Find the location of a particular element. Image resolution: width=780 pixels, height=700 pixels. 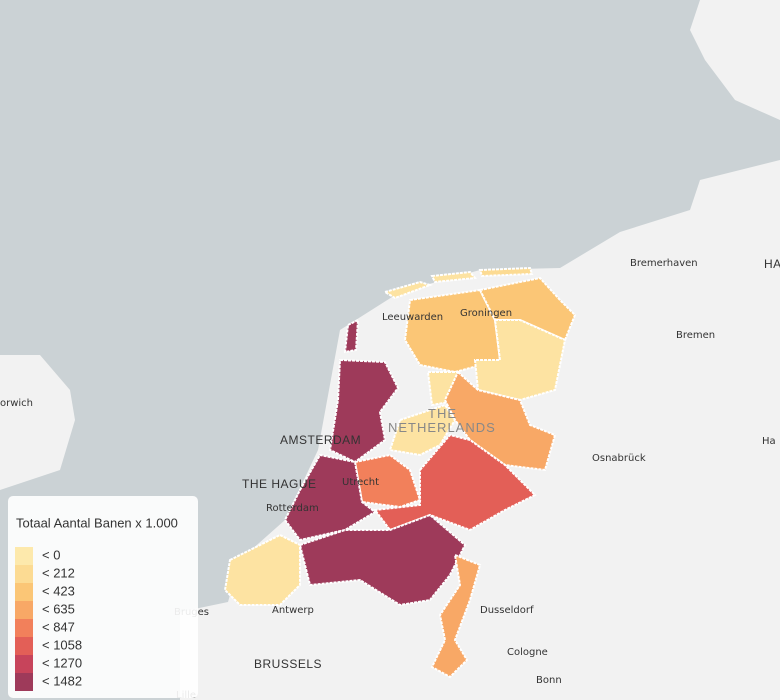

legend-label: < 212 is located at coordinates (58, 572).